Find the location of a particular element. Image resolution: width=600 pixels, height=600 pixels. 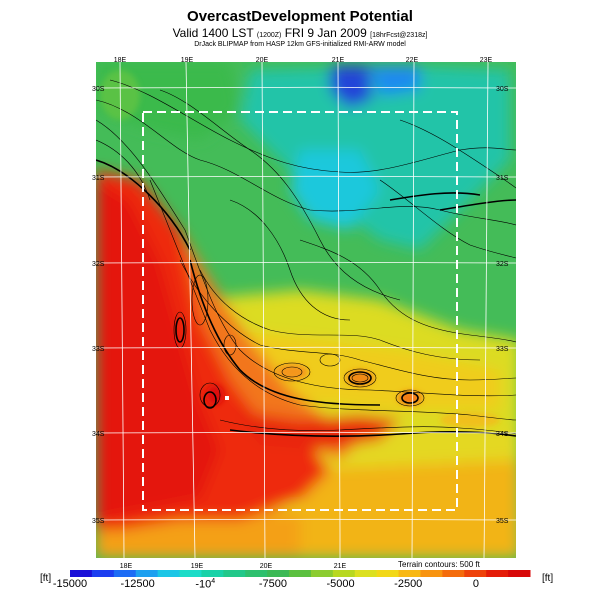

right-lat-label: 35S is located at coordinates (502, 521).